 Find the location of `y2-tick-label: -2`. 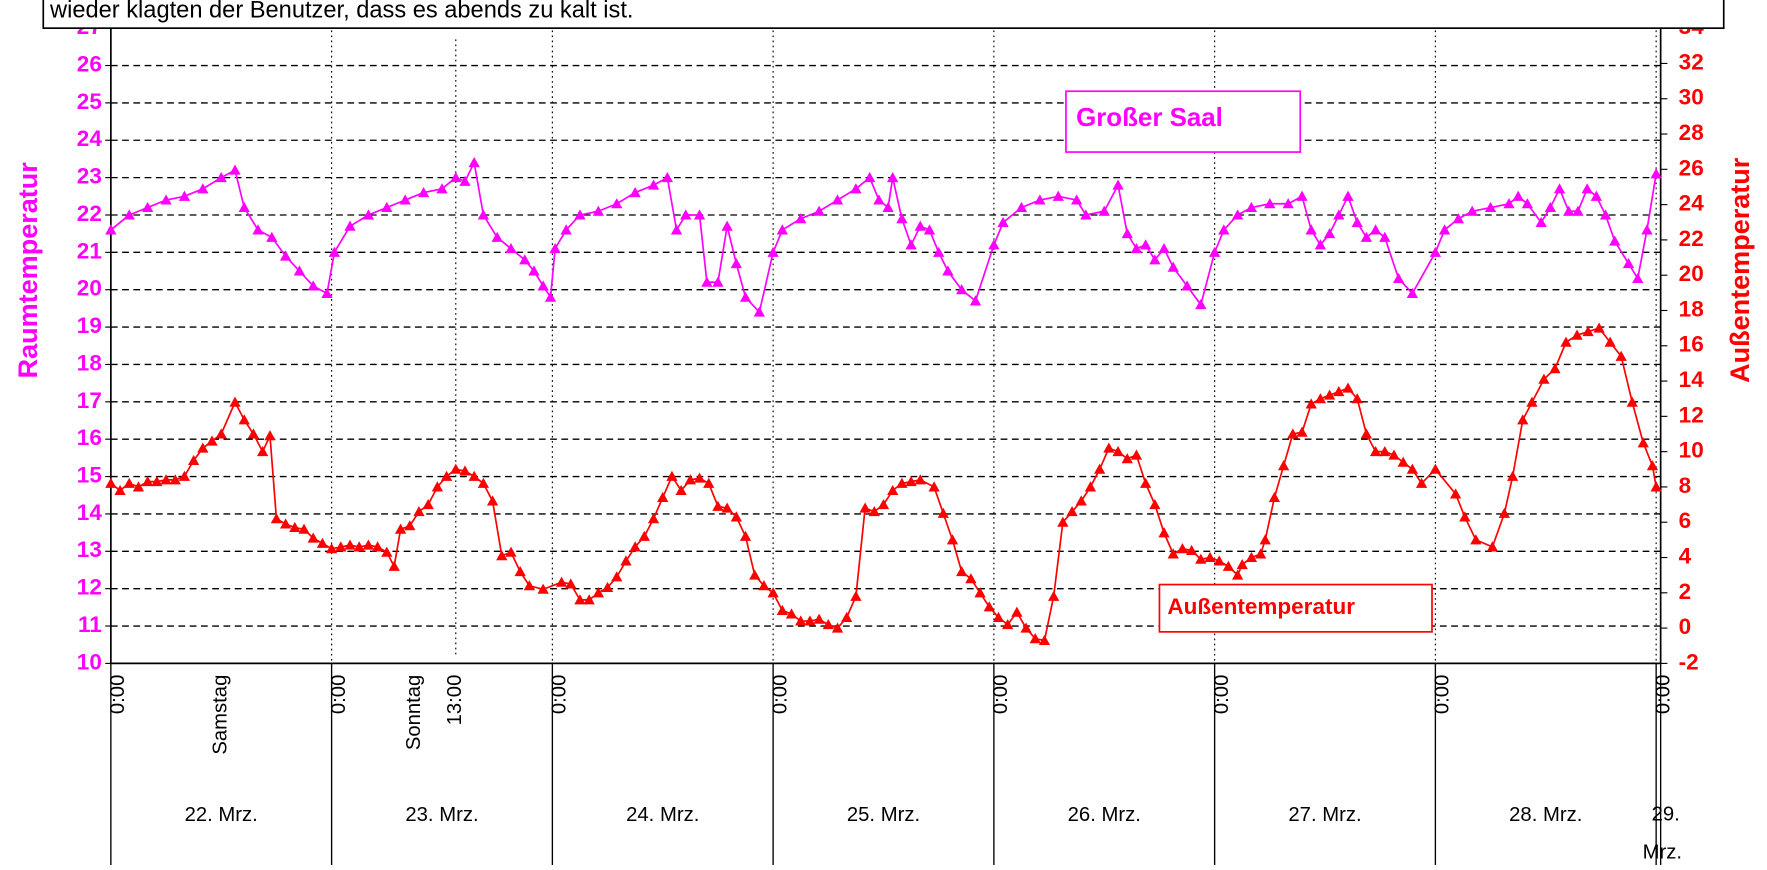

y2-tick-label: -2 is located at coordinates (1689, 661).